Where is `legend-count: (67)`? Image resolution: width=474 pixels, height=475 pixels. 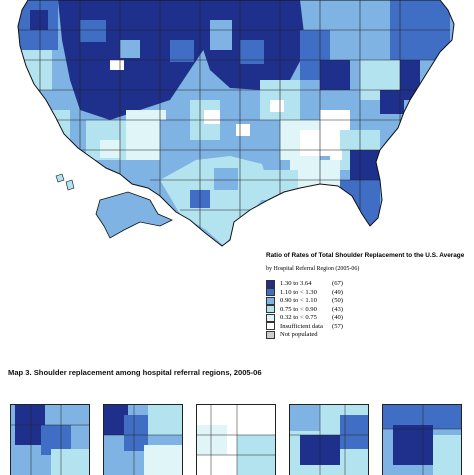 legend-count: (67) is located at coordinates (337, 284).